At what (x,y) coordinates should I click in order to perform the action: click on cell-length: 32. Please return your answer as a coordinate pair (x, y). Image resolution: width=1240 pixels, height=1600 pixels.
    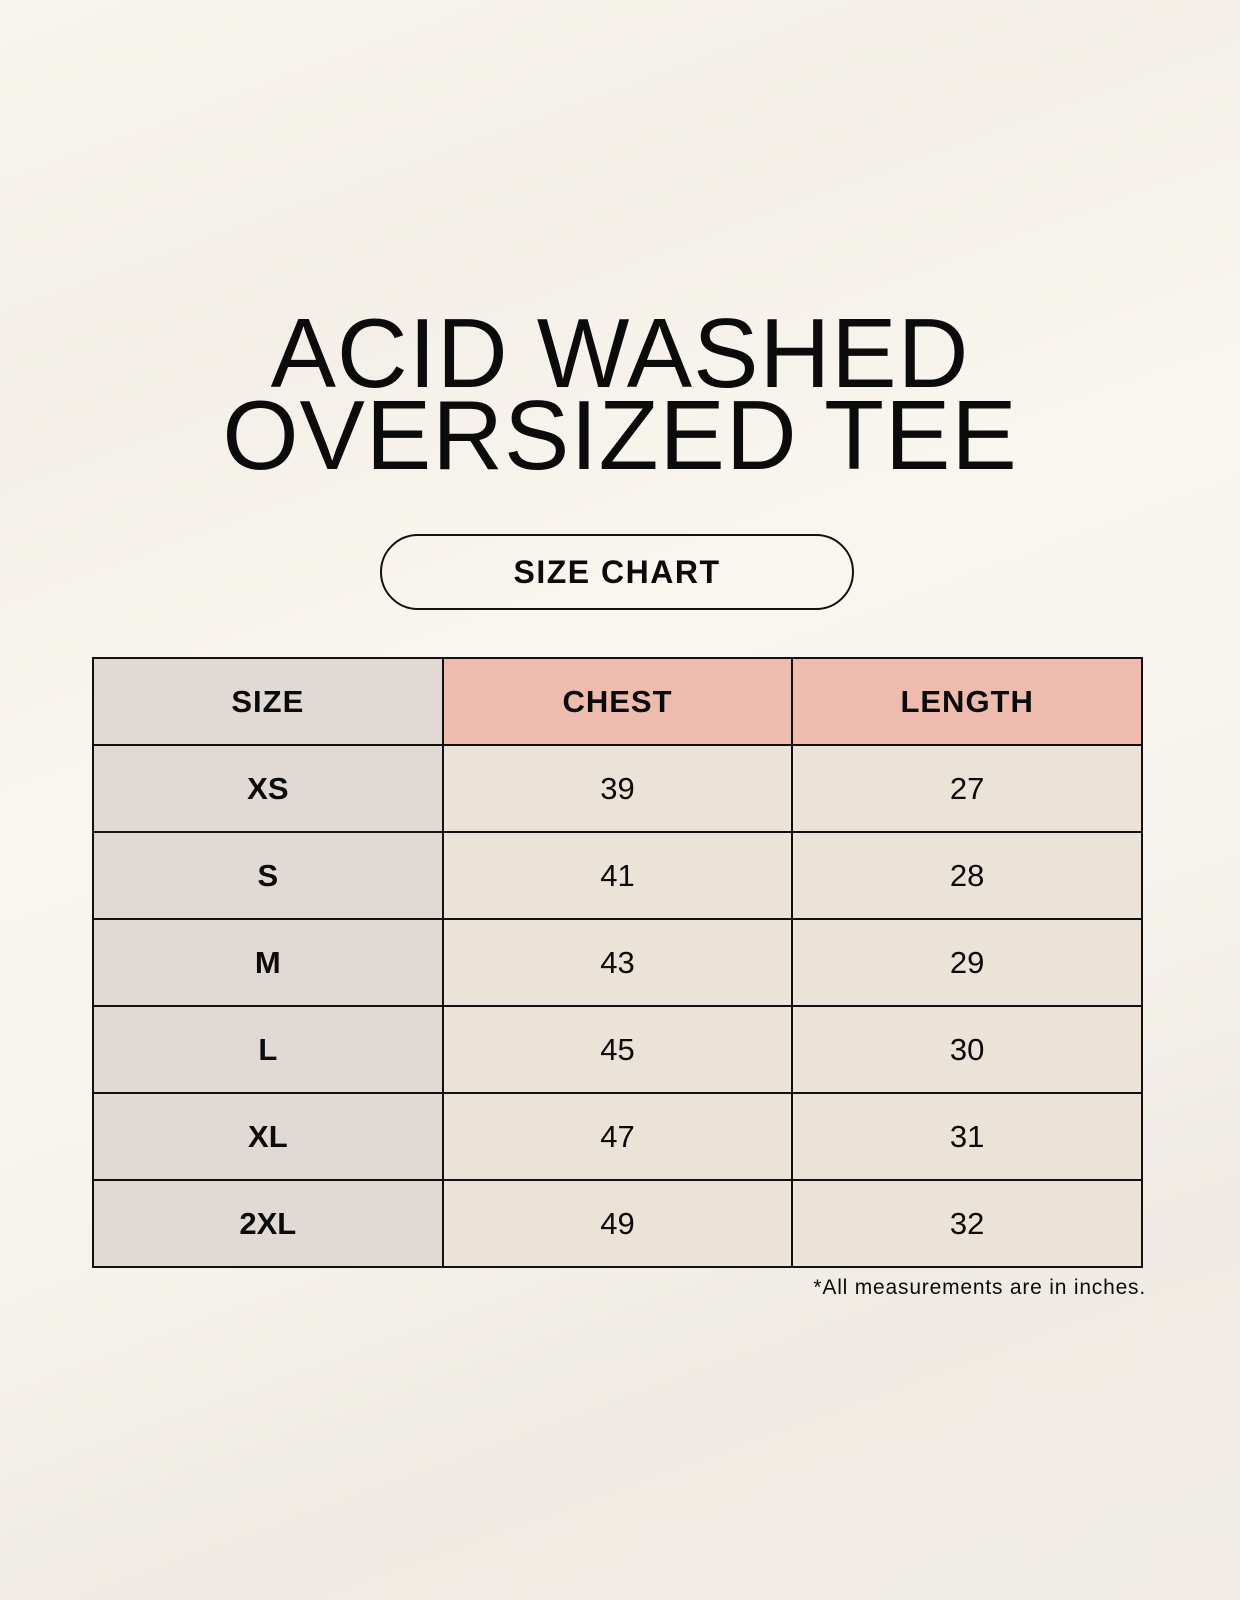
    Looking at the image, I should click on (967, 1223).